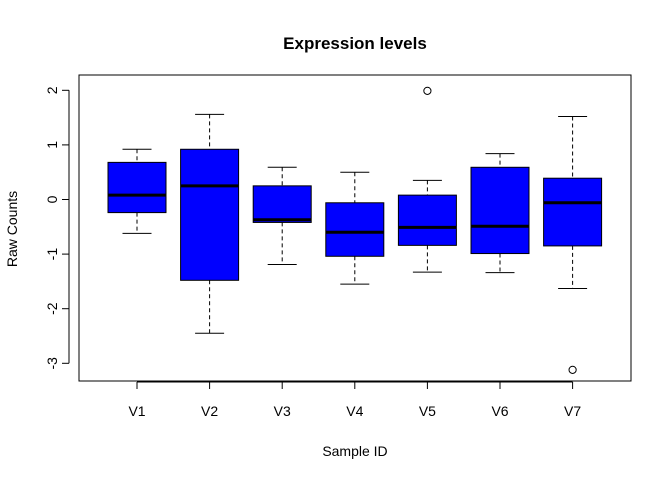 The height and width of the screenshot is (480, 672). I want to click on x-tick-label: V1, so click(136, 411).